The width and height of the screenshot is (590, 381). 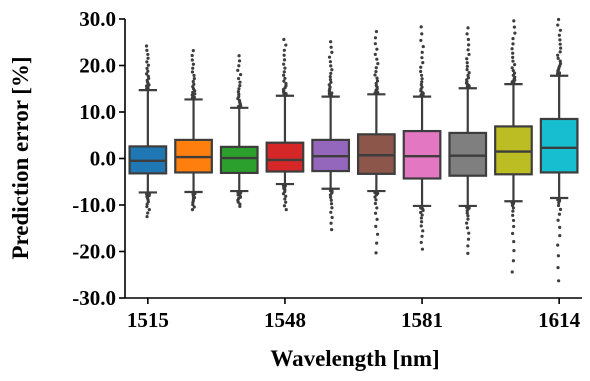 I want to click on x-tick-label: 1614, so click(x=559, y=320).